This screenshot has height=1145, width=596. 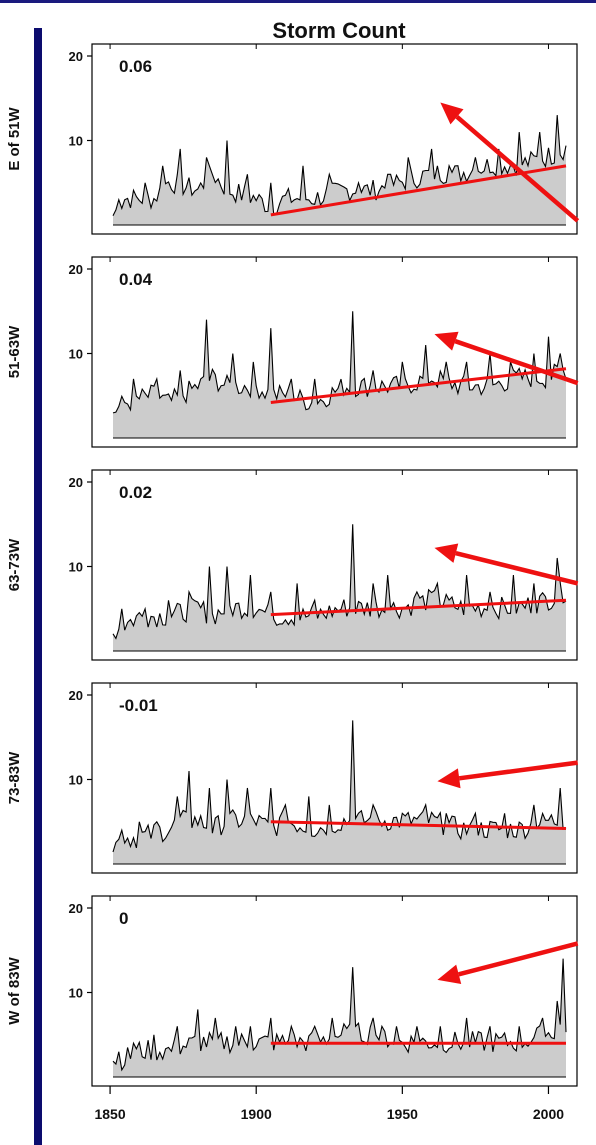 What do you see at coordinates (38, 586) in the screenshot?
I see `slide-left-accent-bar` at bounding box center [38, 586].